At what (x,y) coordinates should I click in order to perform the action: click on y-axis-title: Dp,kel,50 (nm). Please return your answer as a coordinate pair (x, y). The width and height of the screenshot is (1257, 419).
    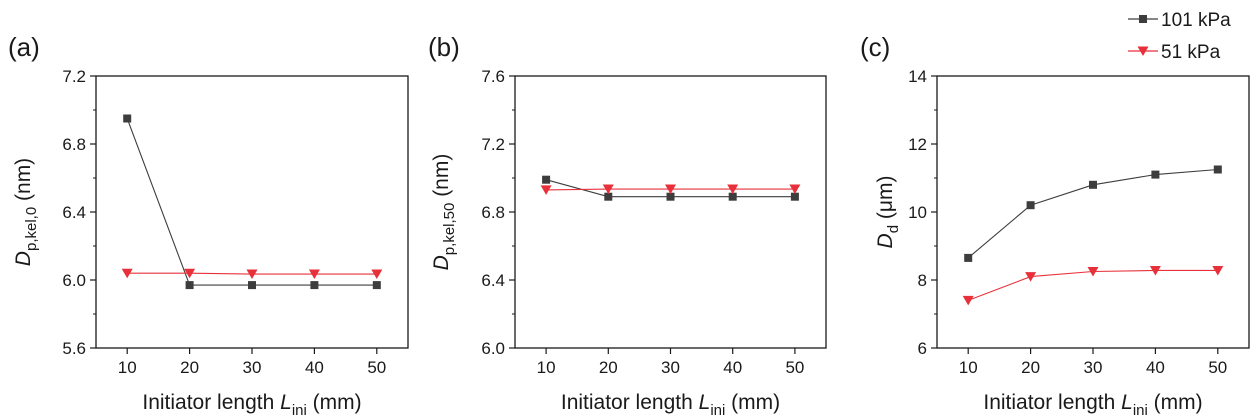
    Looking at the image, I should click on (444, 212).